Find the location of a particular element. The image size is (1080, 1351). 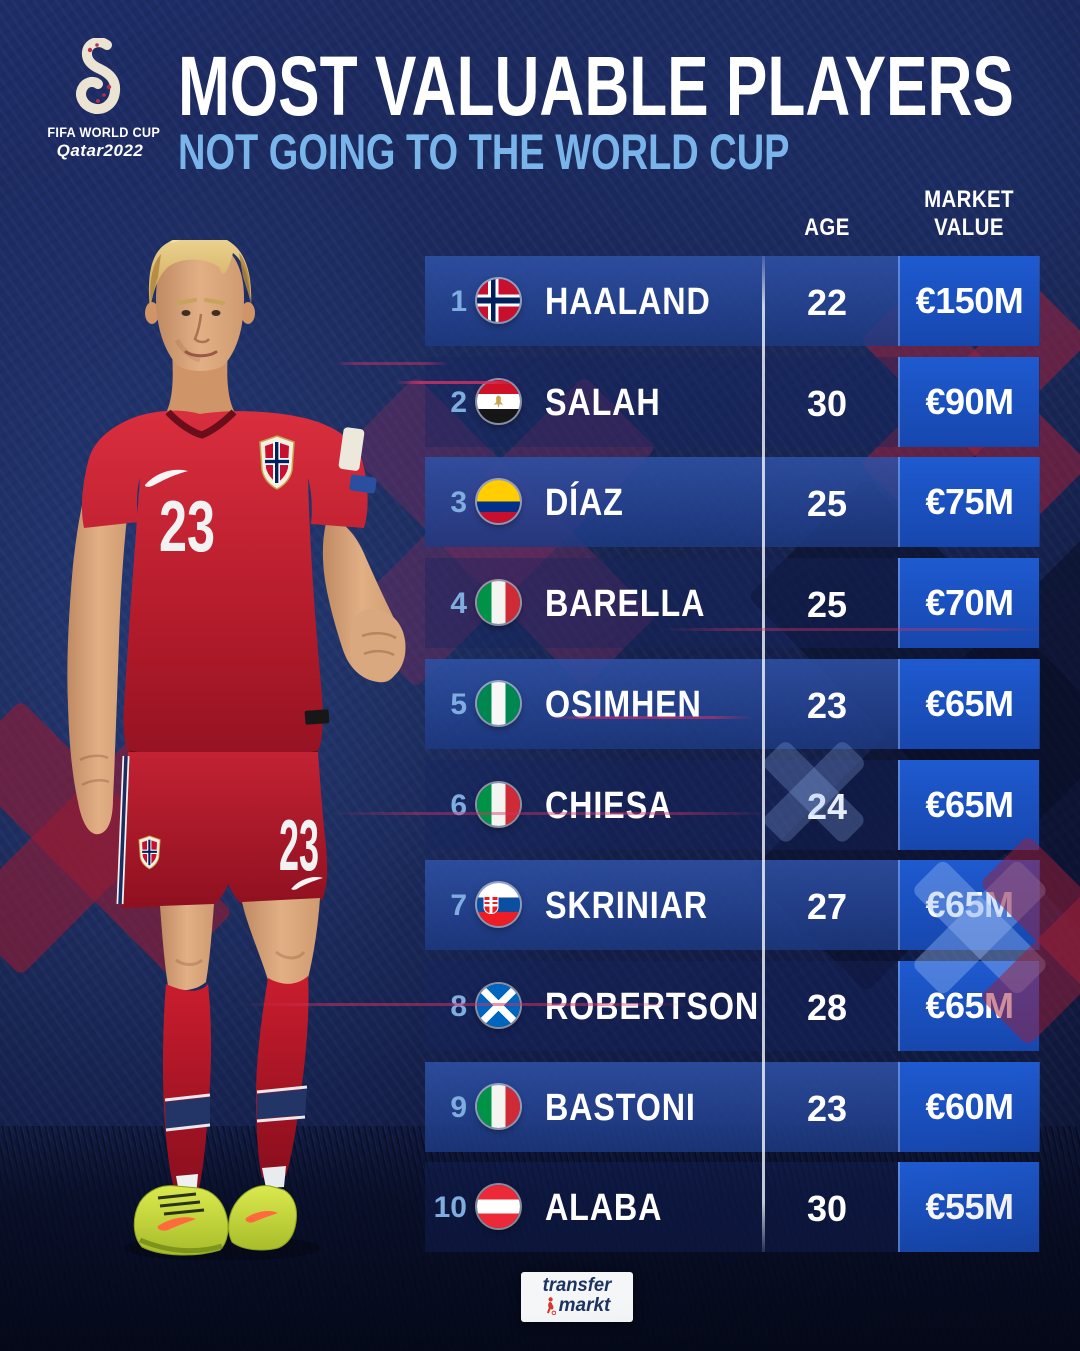

table-row: 9 BASTONI 23 €60M is located at coordinates (732, 1107).